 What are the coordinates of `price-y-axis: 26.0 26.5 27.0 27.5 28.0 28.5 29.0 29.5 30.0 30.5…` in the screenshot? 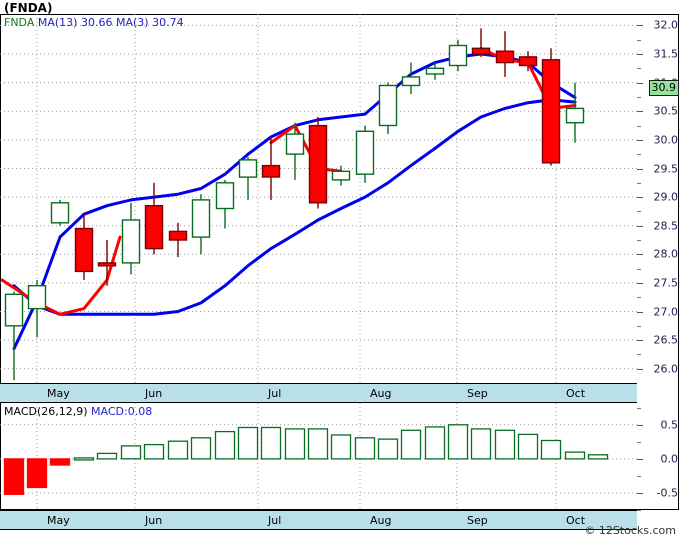 It's located at (658, 198).